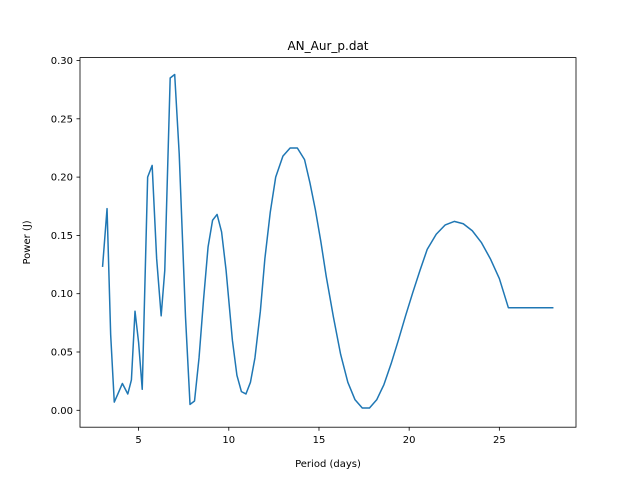 The image size is (640, 480). I want to click on y-tick-label: 0.10, so click(62, 294).